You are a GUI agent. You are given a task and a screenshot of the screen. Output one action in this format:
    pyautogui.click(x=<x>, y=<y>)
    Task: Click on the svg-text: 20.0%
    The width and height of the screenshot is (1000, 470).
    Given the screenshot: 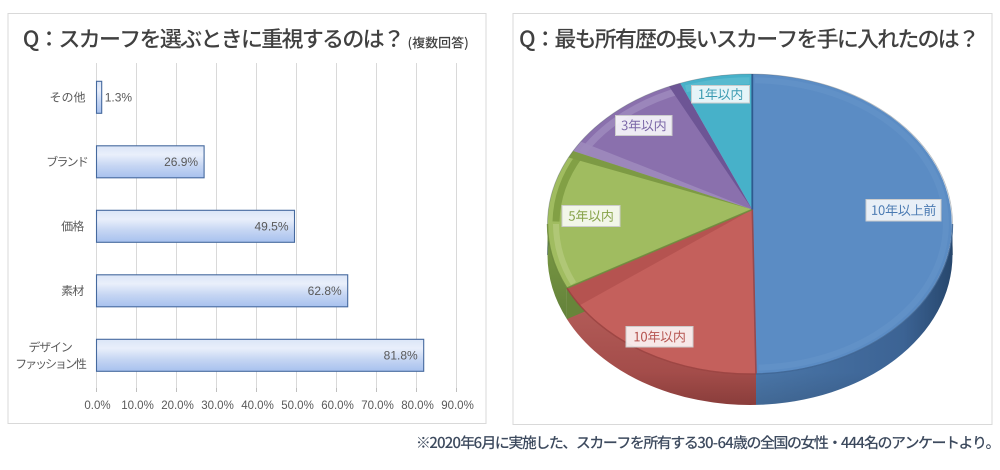 What is the action you would take?
    pyautogui.click(x=177, y=406)
    